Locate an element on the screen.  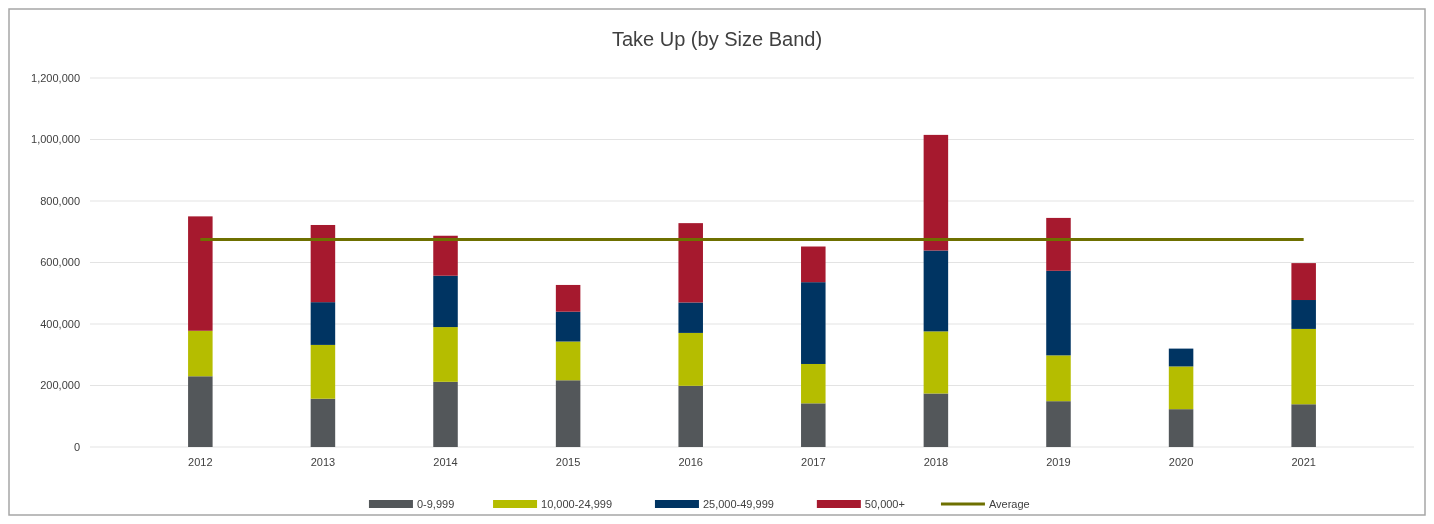
y-tick-label: 1,200,000 is located at coordinates (55, 77).